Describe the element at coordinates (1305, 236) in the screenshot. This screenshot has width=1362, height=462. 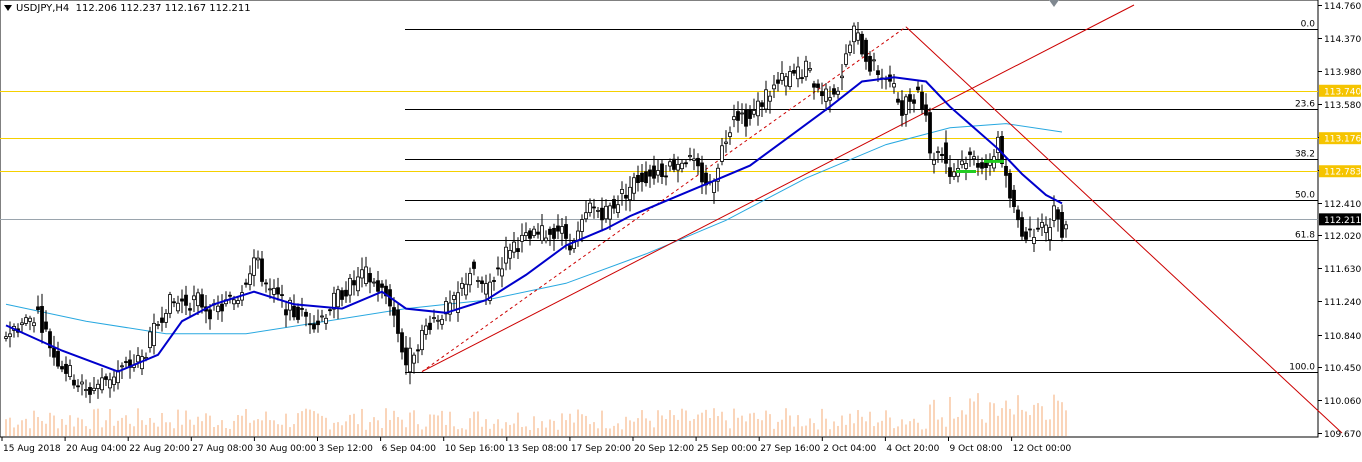
I see `fib-level-label: 61.8` at that location.